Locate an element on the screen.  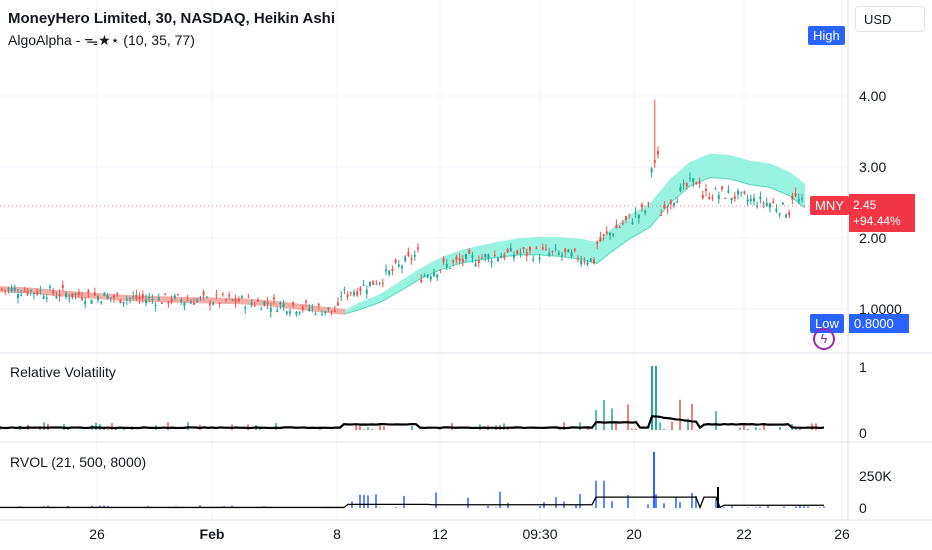
currency-selector: USD is located at coordinates (890, 19).